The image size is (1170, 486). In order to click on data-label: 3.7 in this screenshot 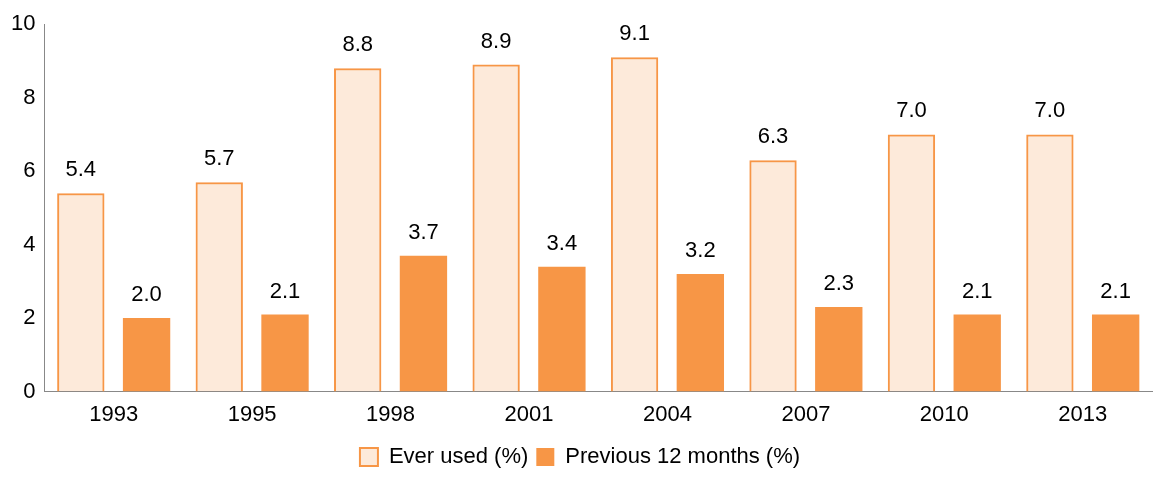, I will do `click(423, 231)`.